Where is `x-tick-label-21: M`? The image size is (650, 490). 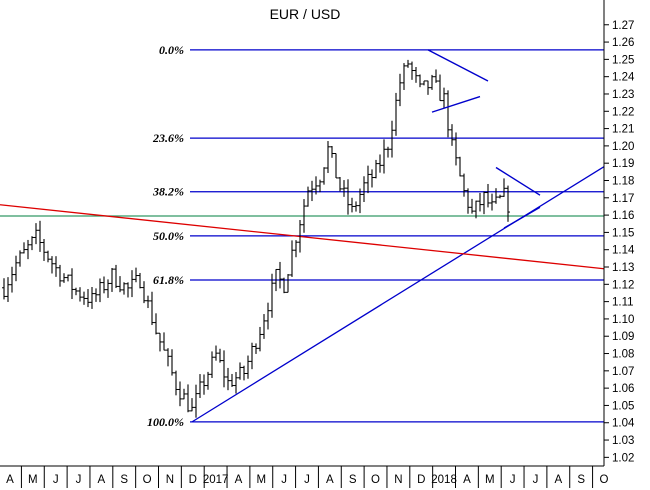 x-tick-label-21: M is located at coordinates (490, 480).